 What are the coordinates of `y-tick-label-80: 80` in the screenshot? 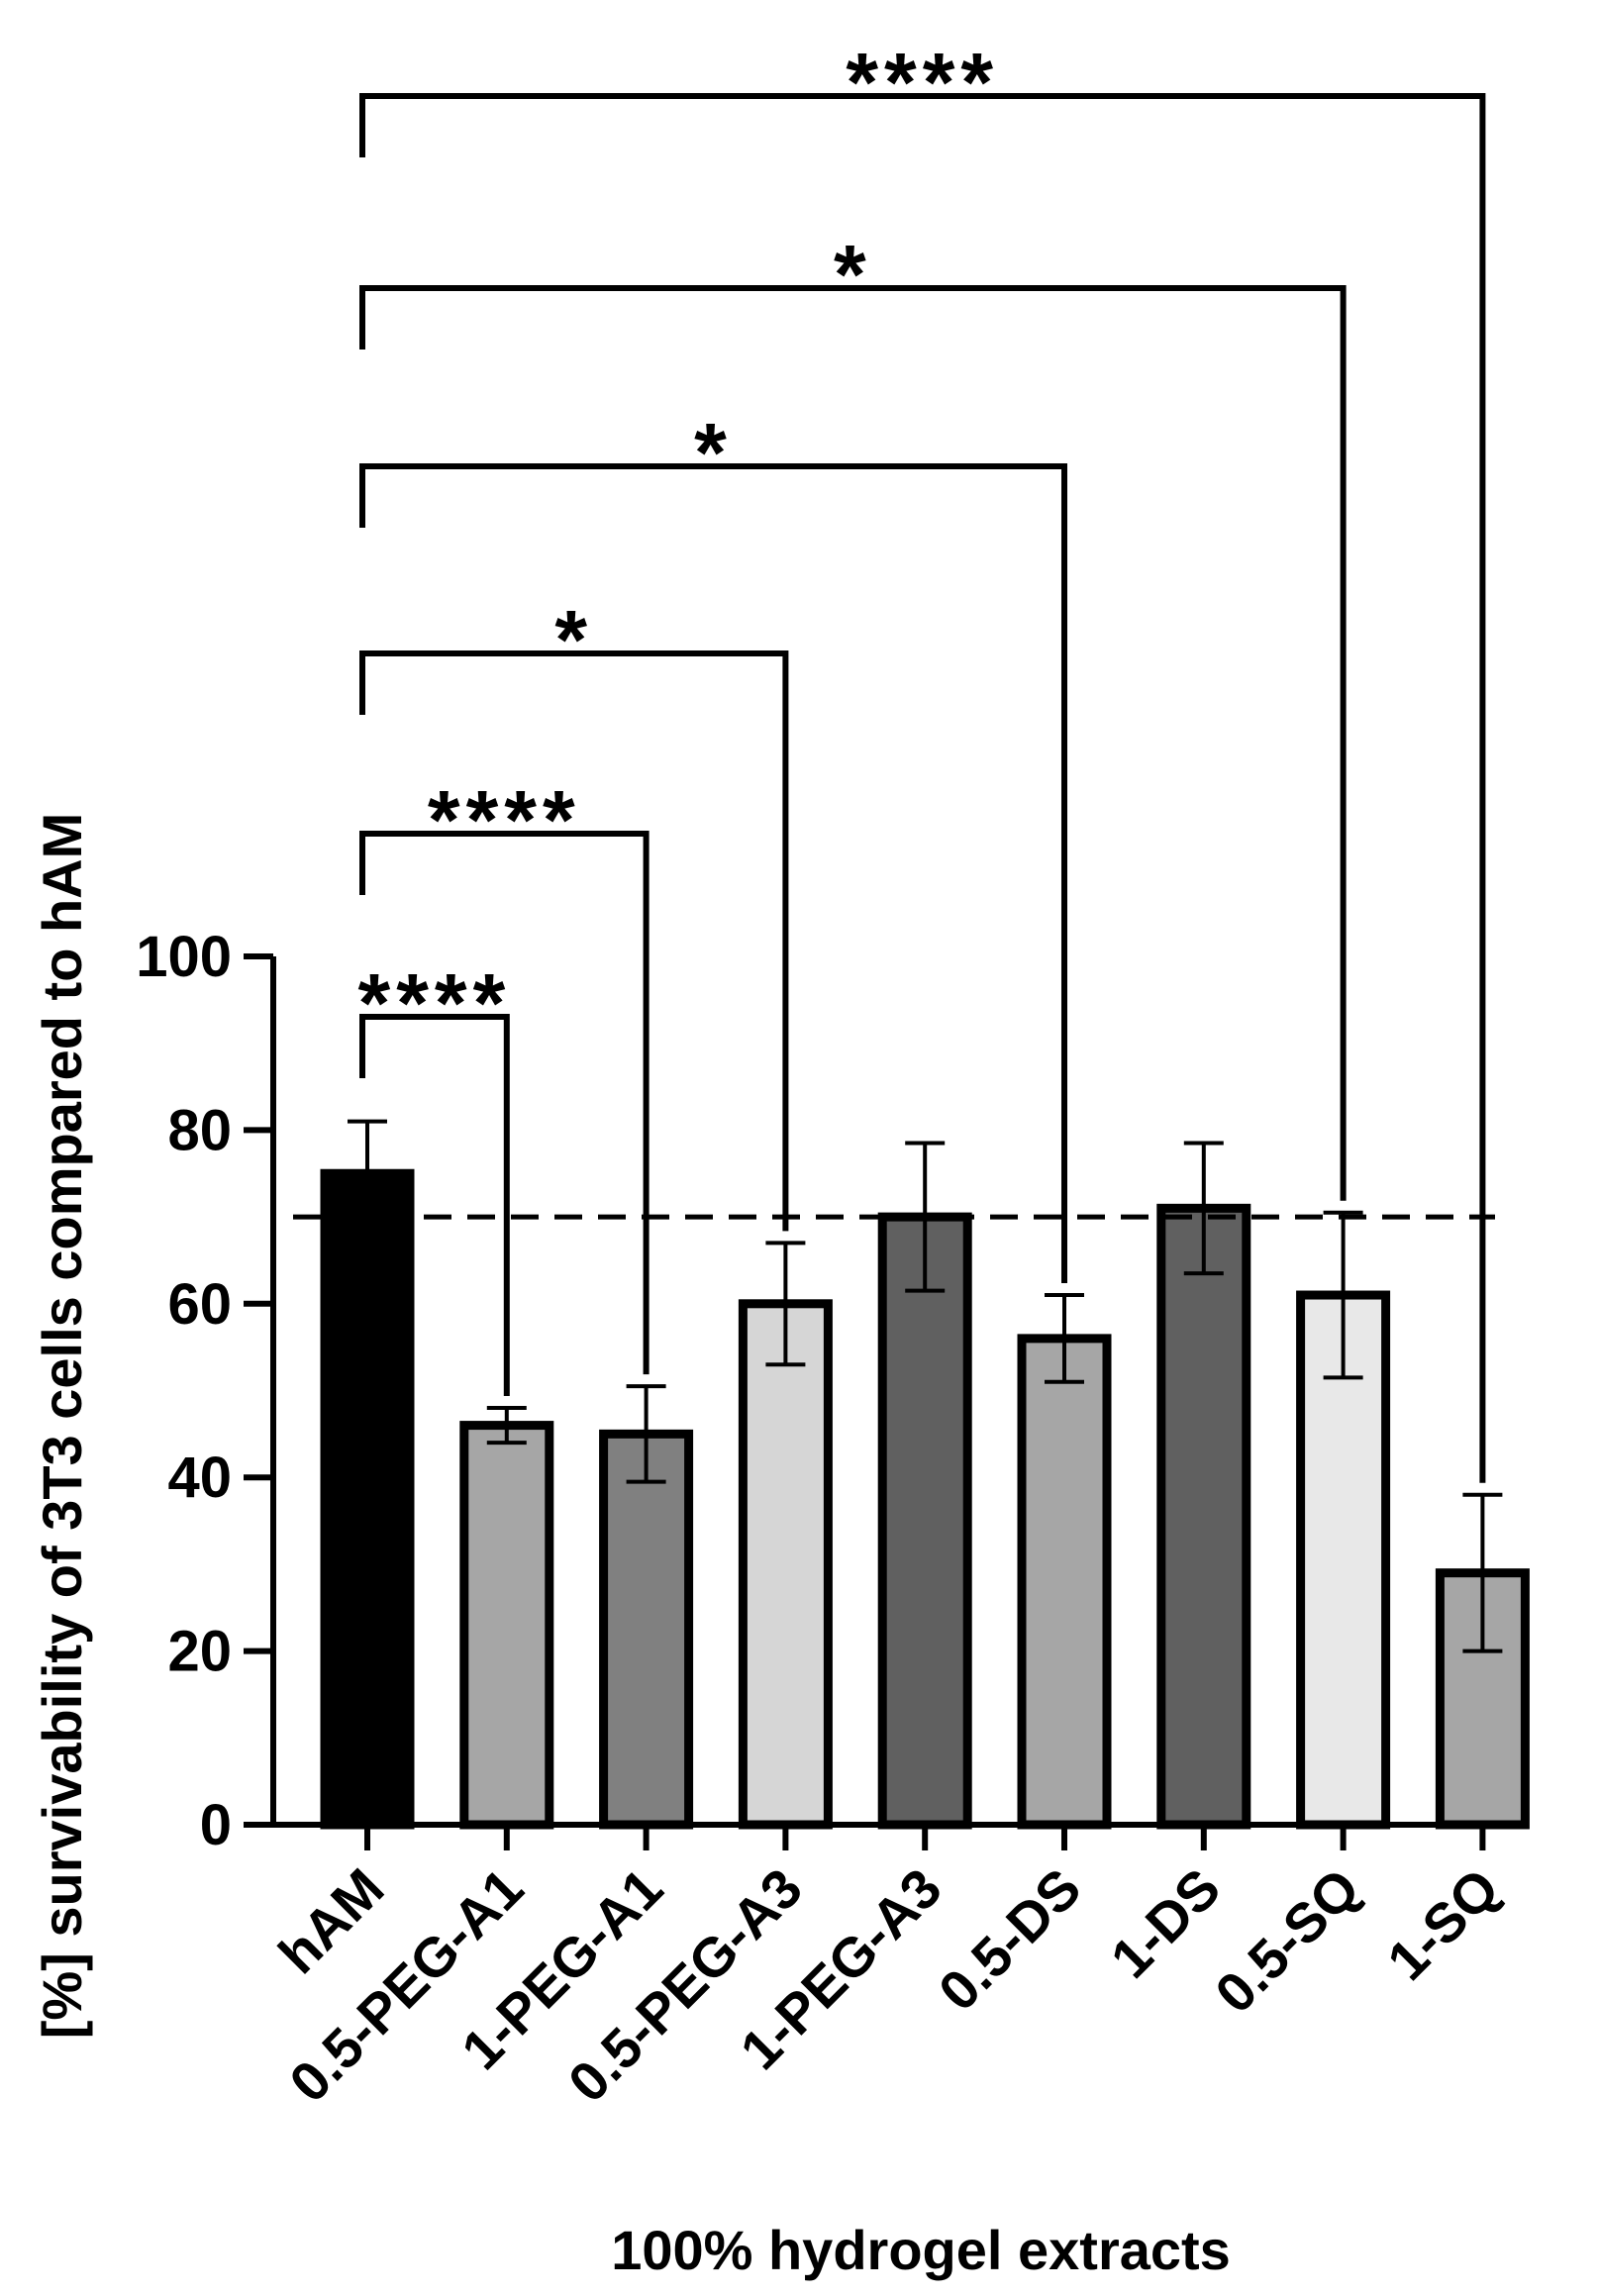 It's located at (199, 1130).